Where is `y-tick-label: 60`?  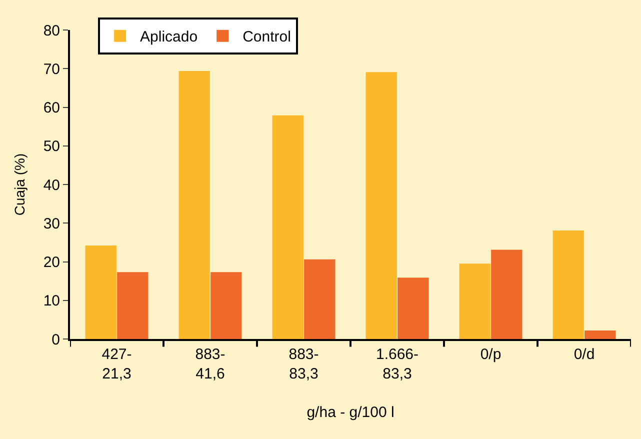 y-tick-label: 60 is located at coordinates (51, 108).